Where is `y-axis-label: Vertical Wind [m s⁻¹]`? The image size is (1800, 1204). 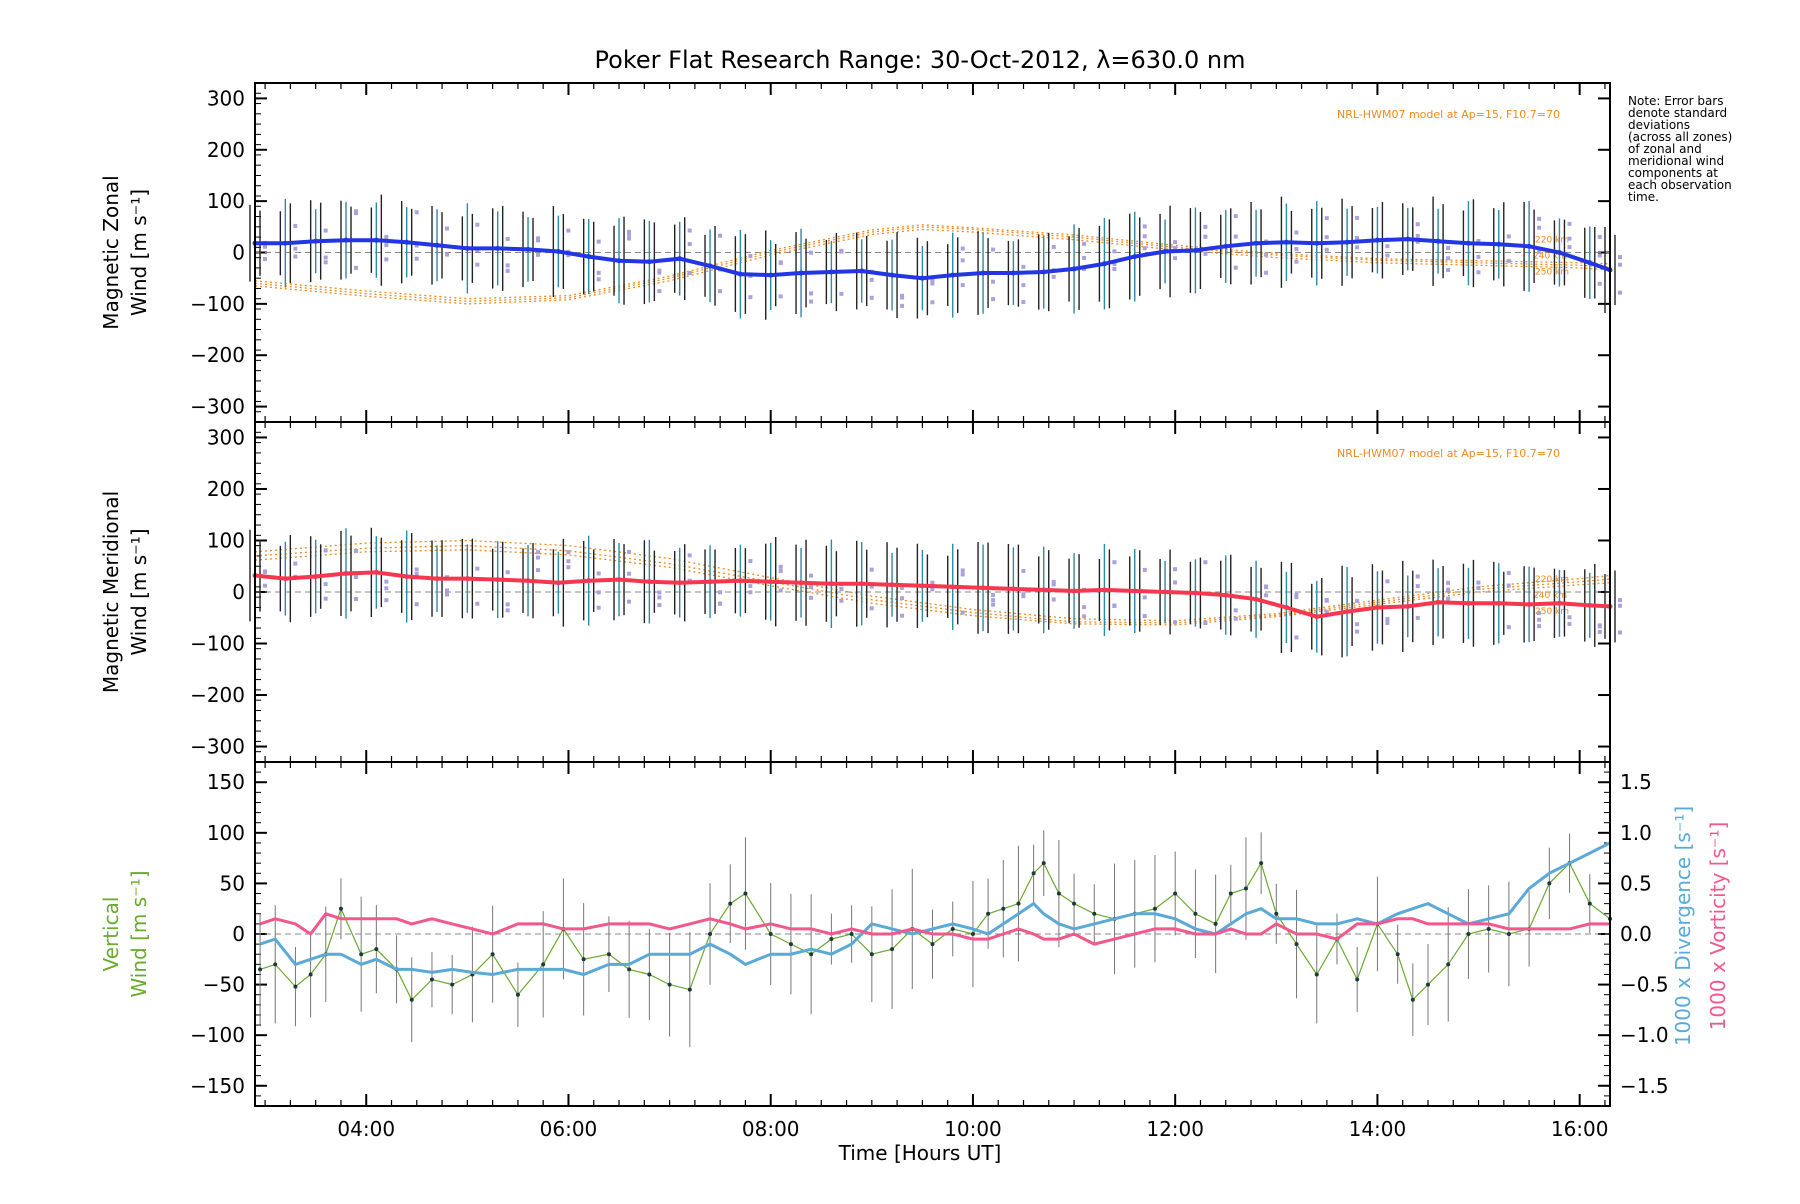 y-axis-label: Vertical Wind [m s⁻¹] is located at coordinates (125, 933).